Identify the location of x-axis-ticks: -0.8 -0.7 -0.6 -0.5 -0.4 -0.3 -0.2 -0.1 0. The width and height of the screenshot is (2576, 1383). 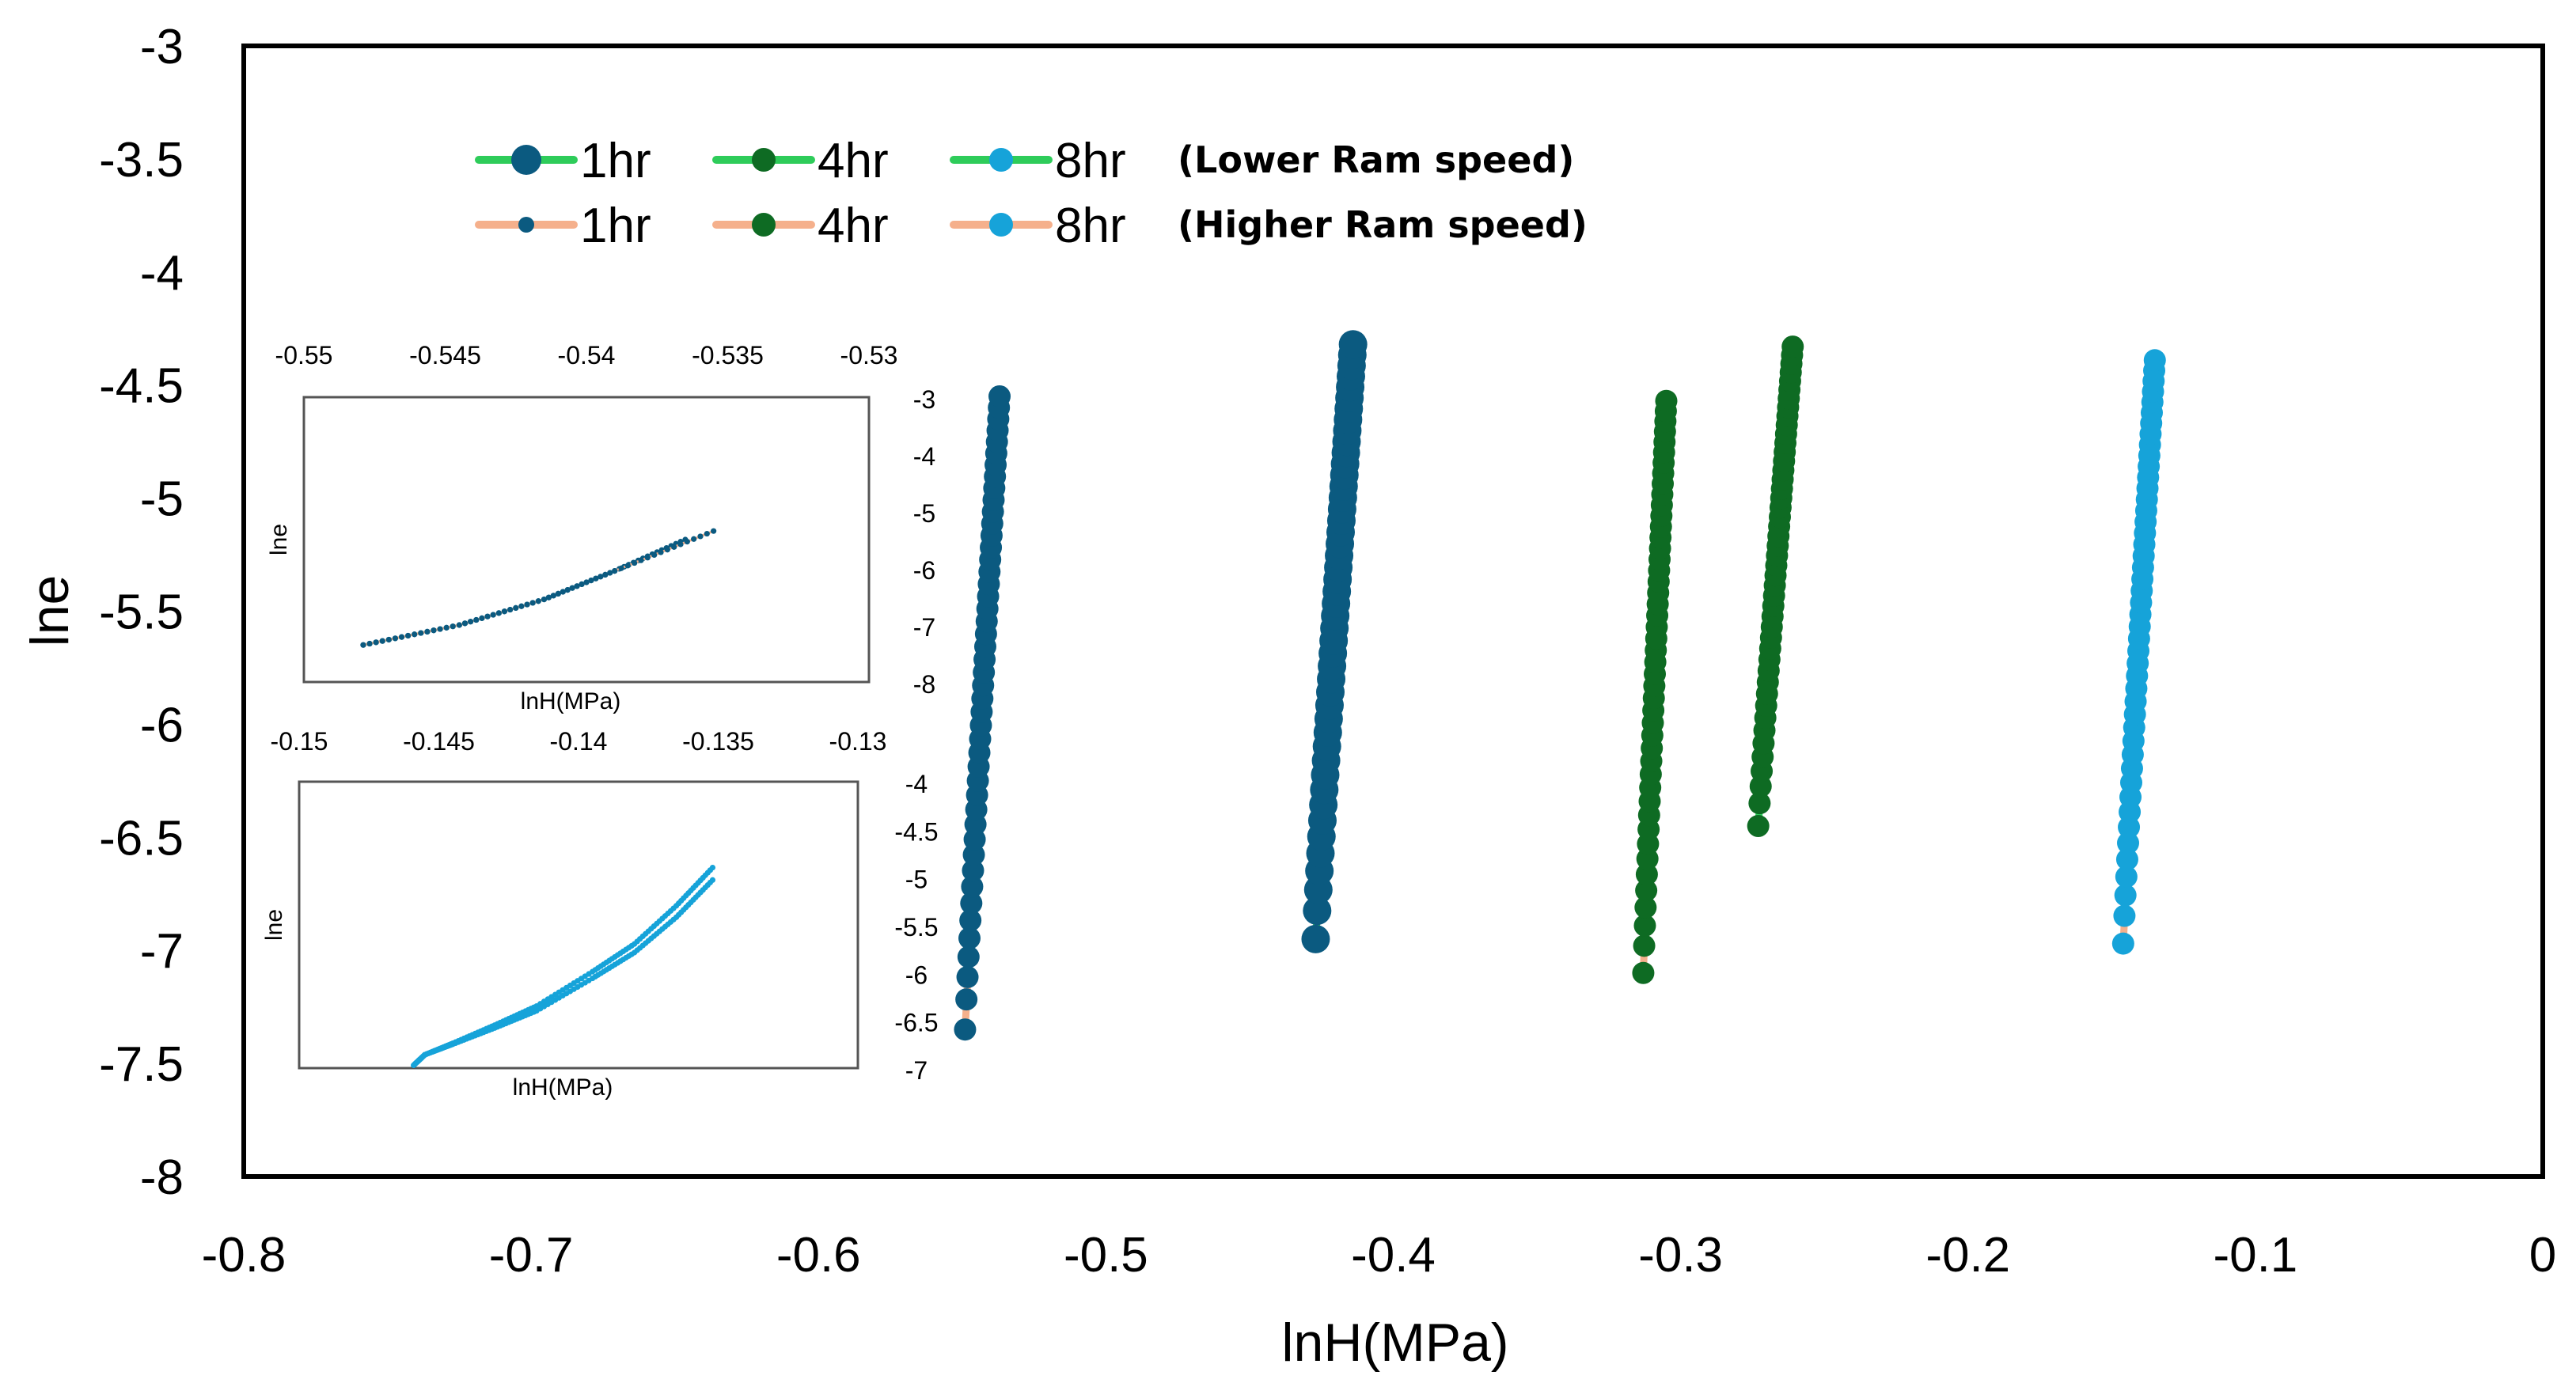
(1379, 1255).